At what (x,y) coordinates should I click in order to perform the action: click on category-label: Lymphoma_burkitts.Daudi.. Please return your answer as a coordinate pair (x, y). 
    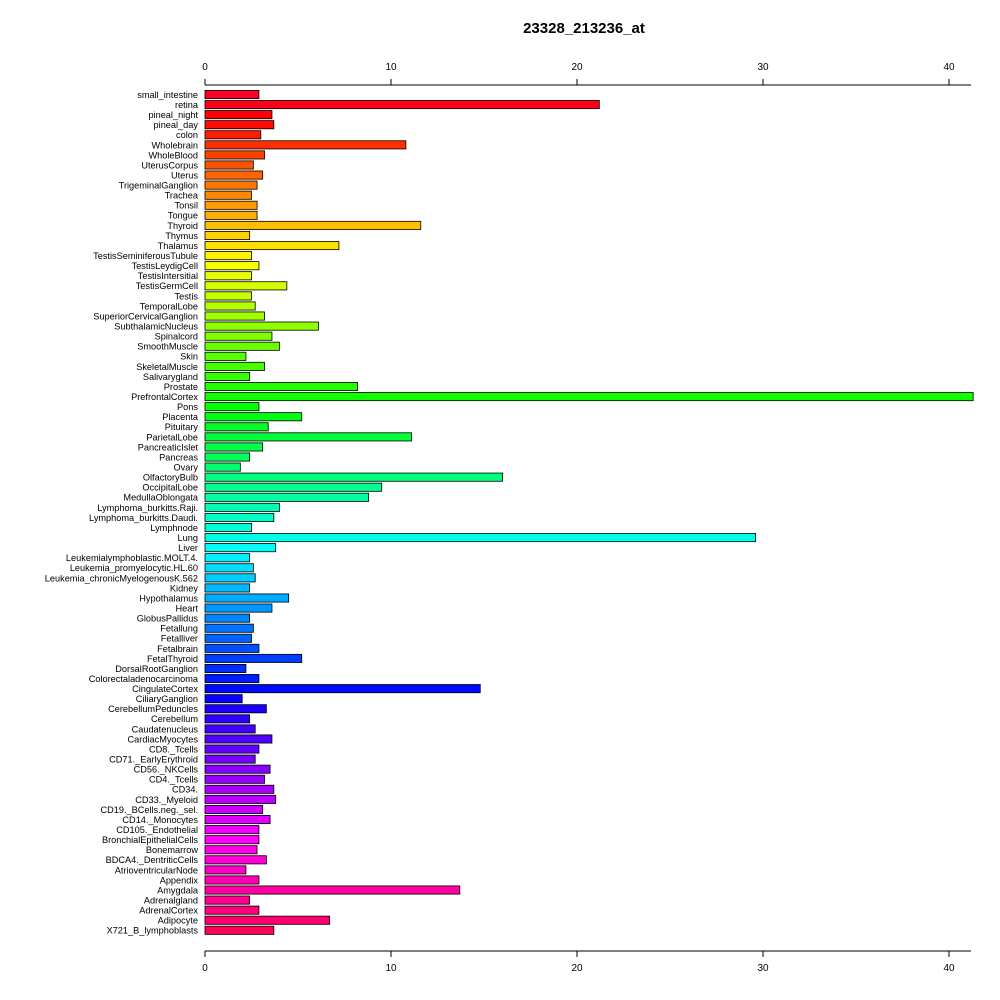
    Looking at the image, I should click on (143, 518).